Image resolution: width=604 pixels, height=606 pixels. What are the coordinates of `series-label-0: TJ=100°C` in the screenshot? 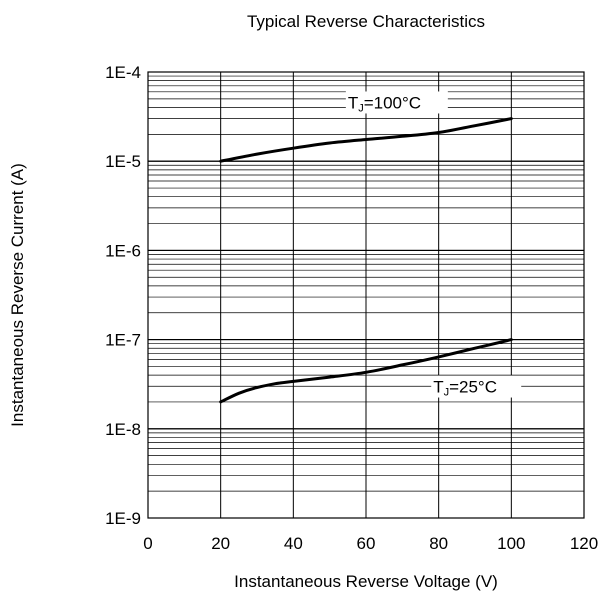 It's located at (384, 103).